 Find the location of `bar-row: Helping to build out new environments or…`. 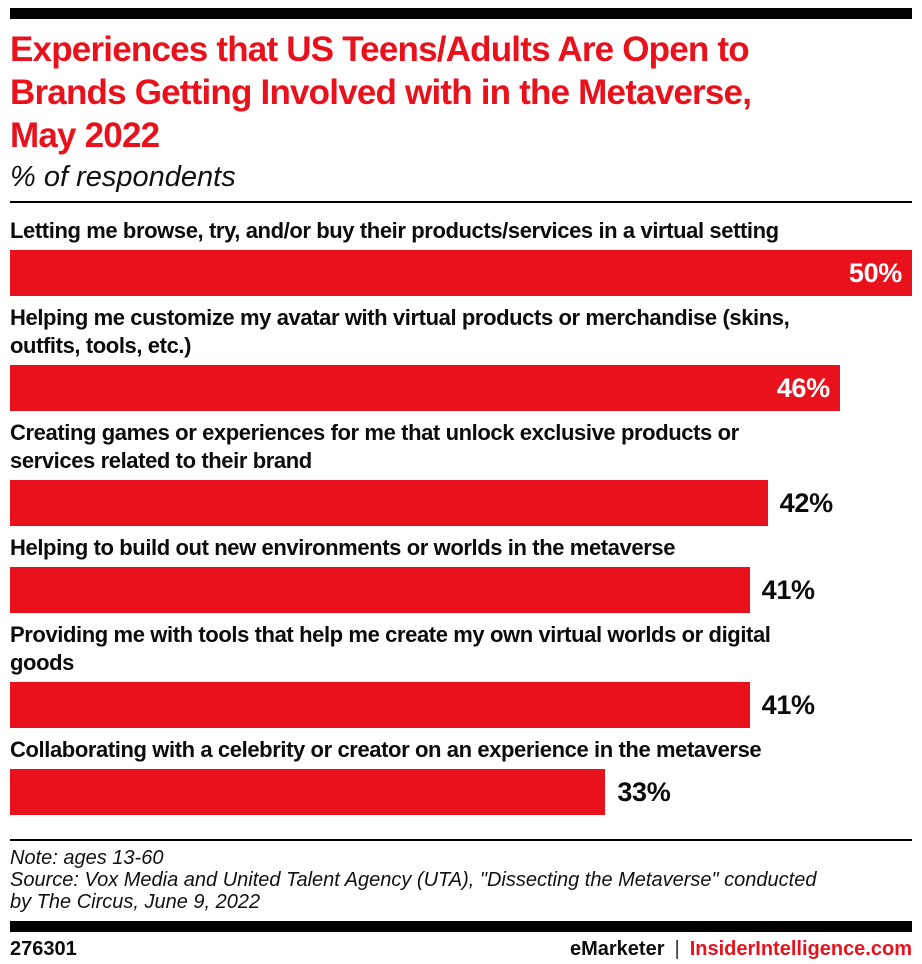

bar-row: Helping to build out new environments or… is located at coordinates (461, 573).